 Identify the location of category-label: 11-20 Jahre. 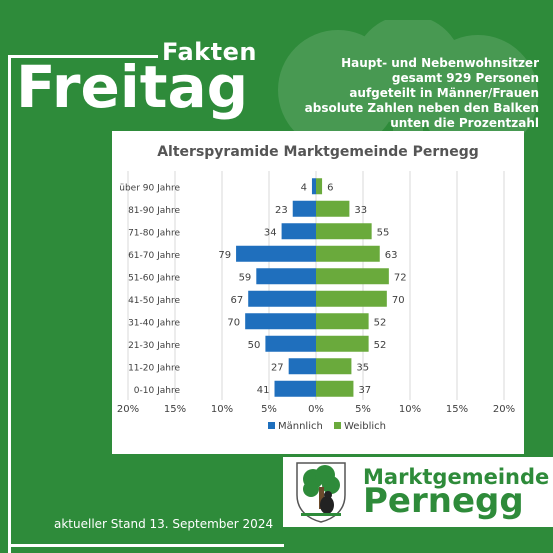
(154, 368).